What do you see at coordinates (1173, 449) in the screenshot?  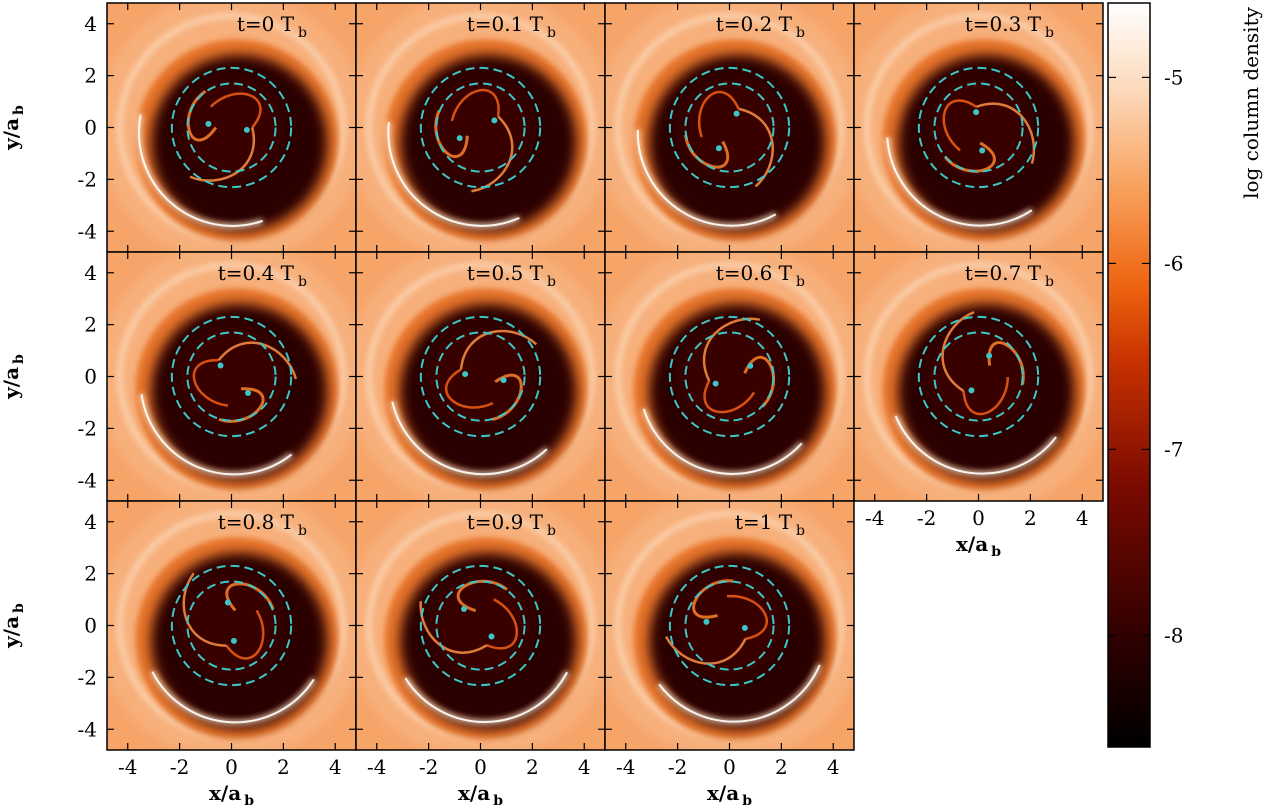 I see `colorbar-tick-label: -7` at bounding box center [1173, 449].